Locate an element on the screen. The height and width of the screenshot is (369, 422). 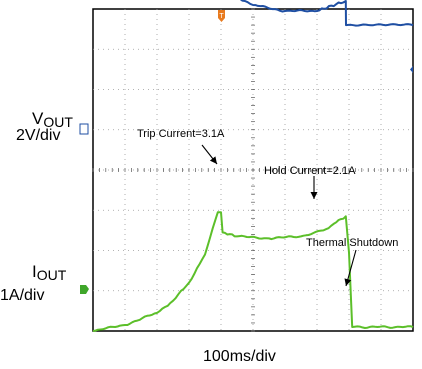
iout-main: I is located at coordinates (34, 271).